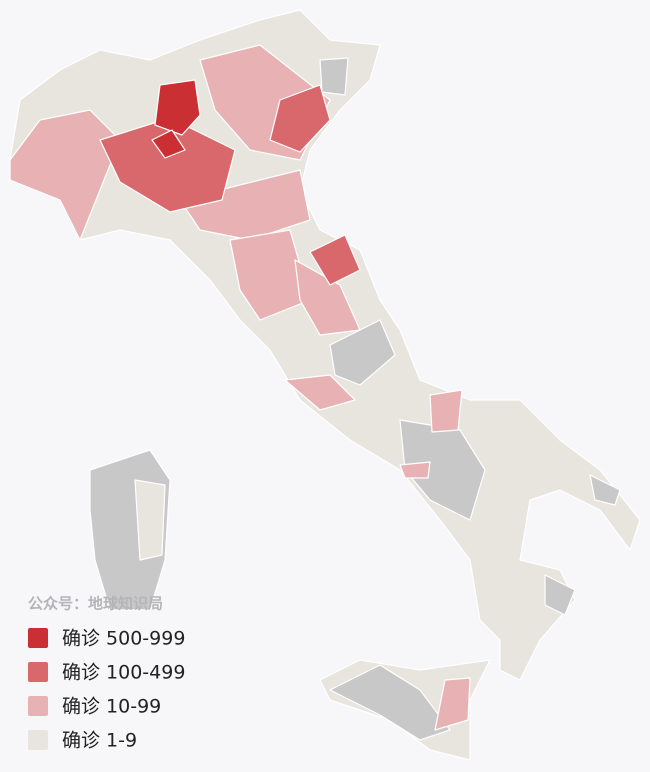 This screenshot has width=650, height=772. What do you see at coordinates (106, 690) in the screenshot?
I see `legend: 确诊 500-999 确诊 100-499 确诊 10-99 确诊 1-9` at bounding box center [106, 690].